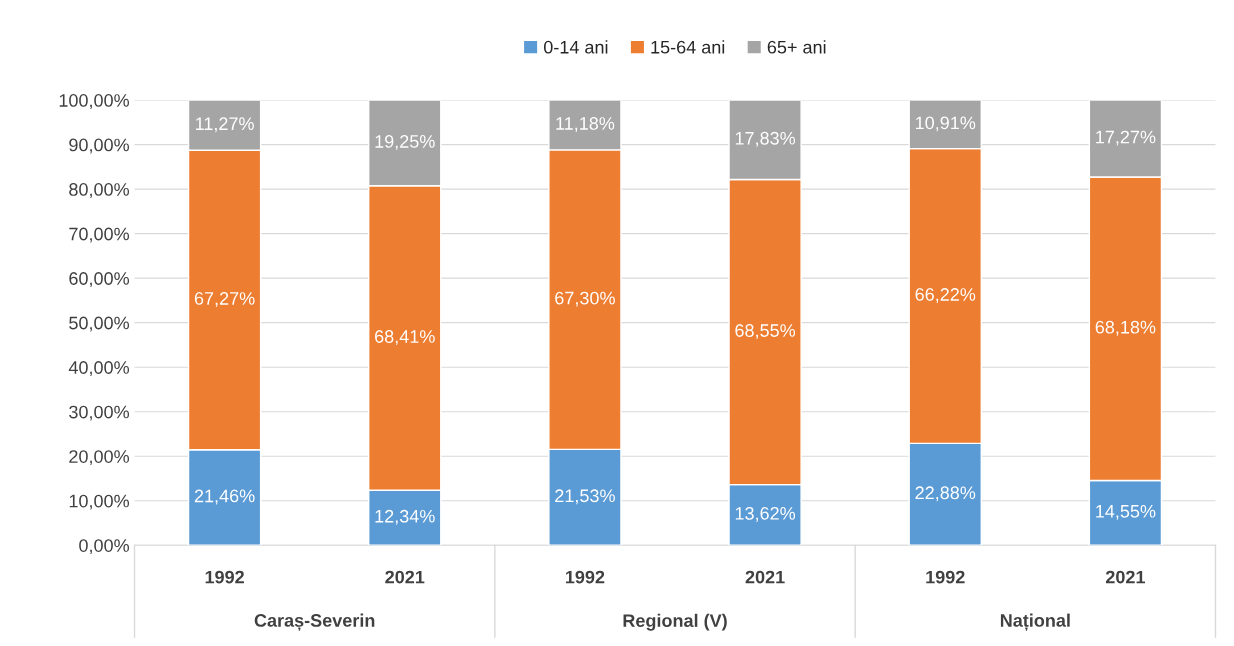 The width and height of the screenshot is (1234, 646). I want to click on y-tick-label: 0,00%, so click(104, 547).